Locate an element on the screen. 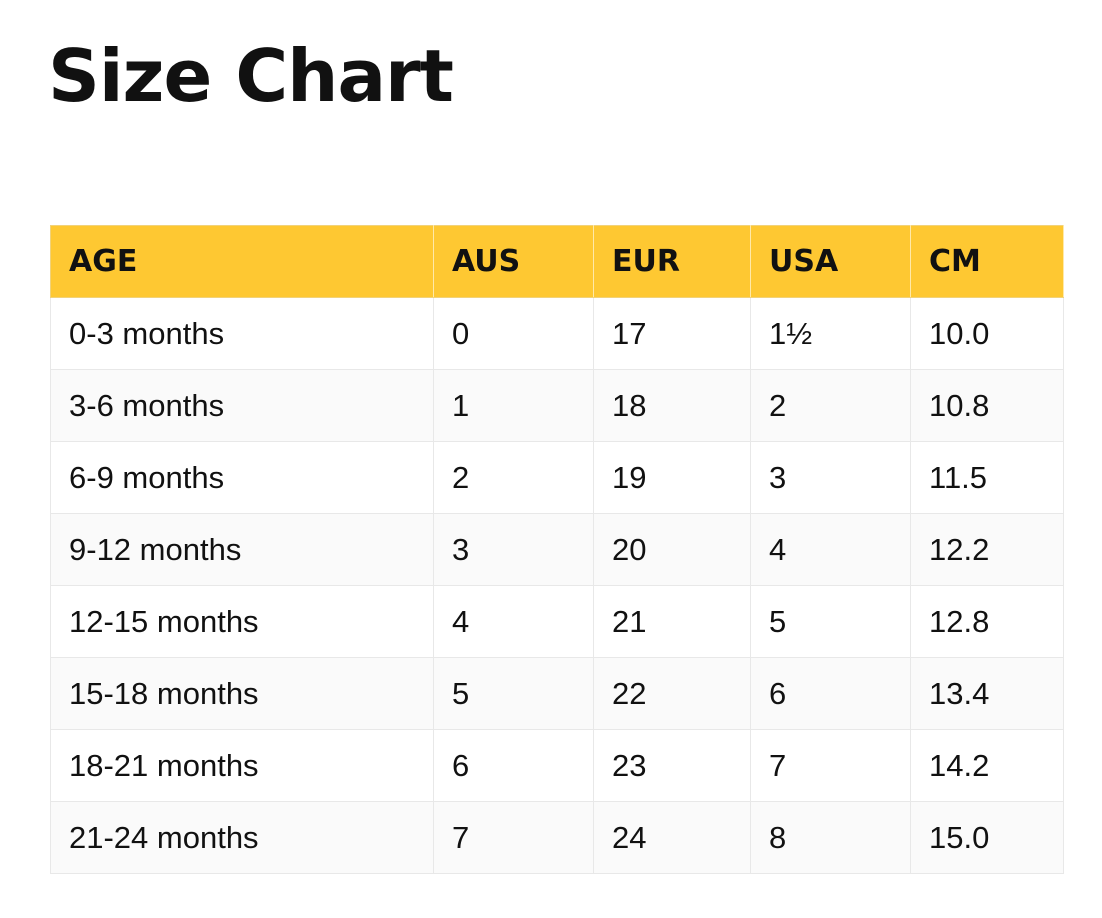 Image resolution: width=1102 pixels, height=918 pixels. page-title: Size Chart is located at coordinates (251, 76).